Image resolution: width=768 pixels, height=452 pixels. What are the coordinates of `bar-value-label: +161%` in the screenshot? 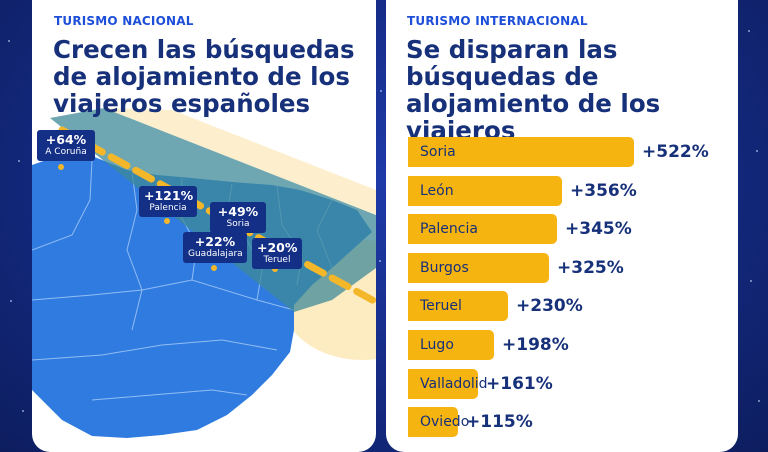 It's located at (519, 384).